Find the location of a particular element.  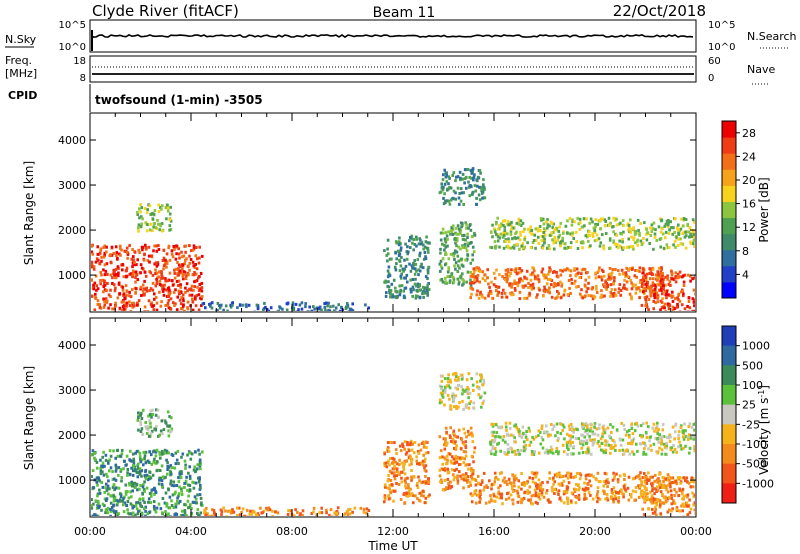

y-tick-label: 1000 is located at coordinates (72, 275).